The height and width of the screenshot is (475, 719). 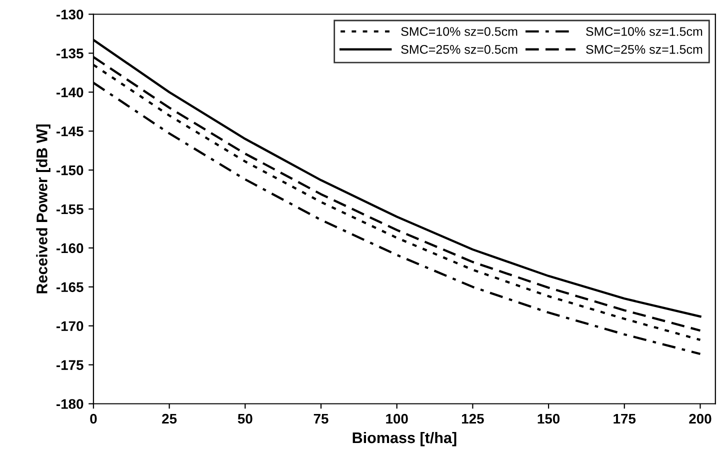 I want to click on y-tick-label: -165, so click(x=70, y=287).